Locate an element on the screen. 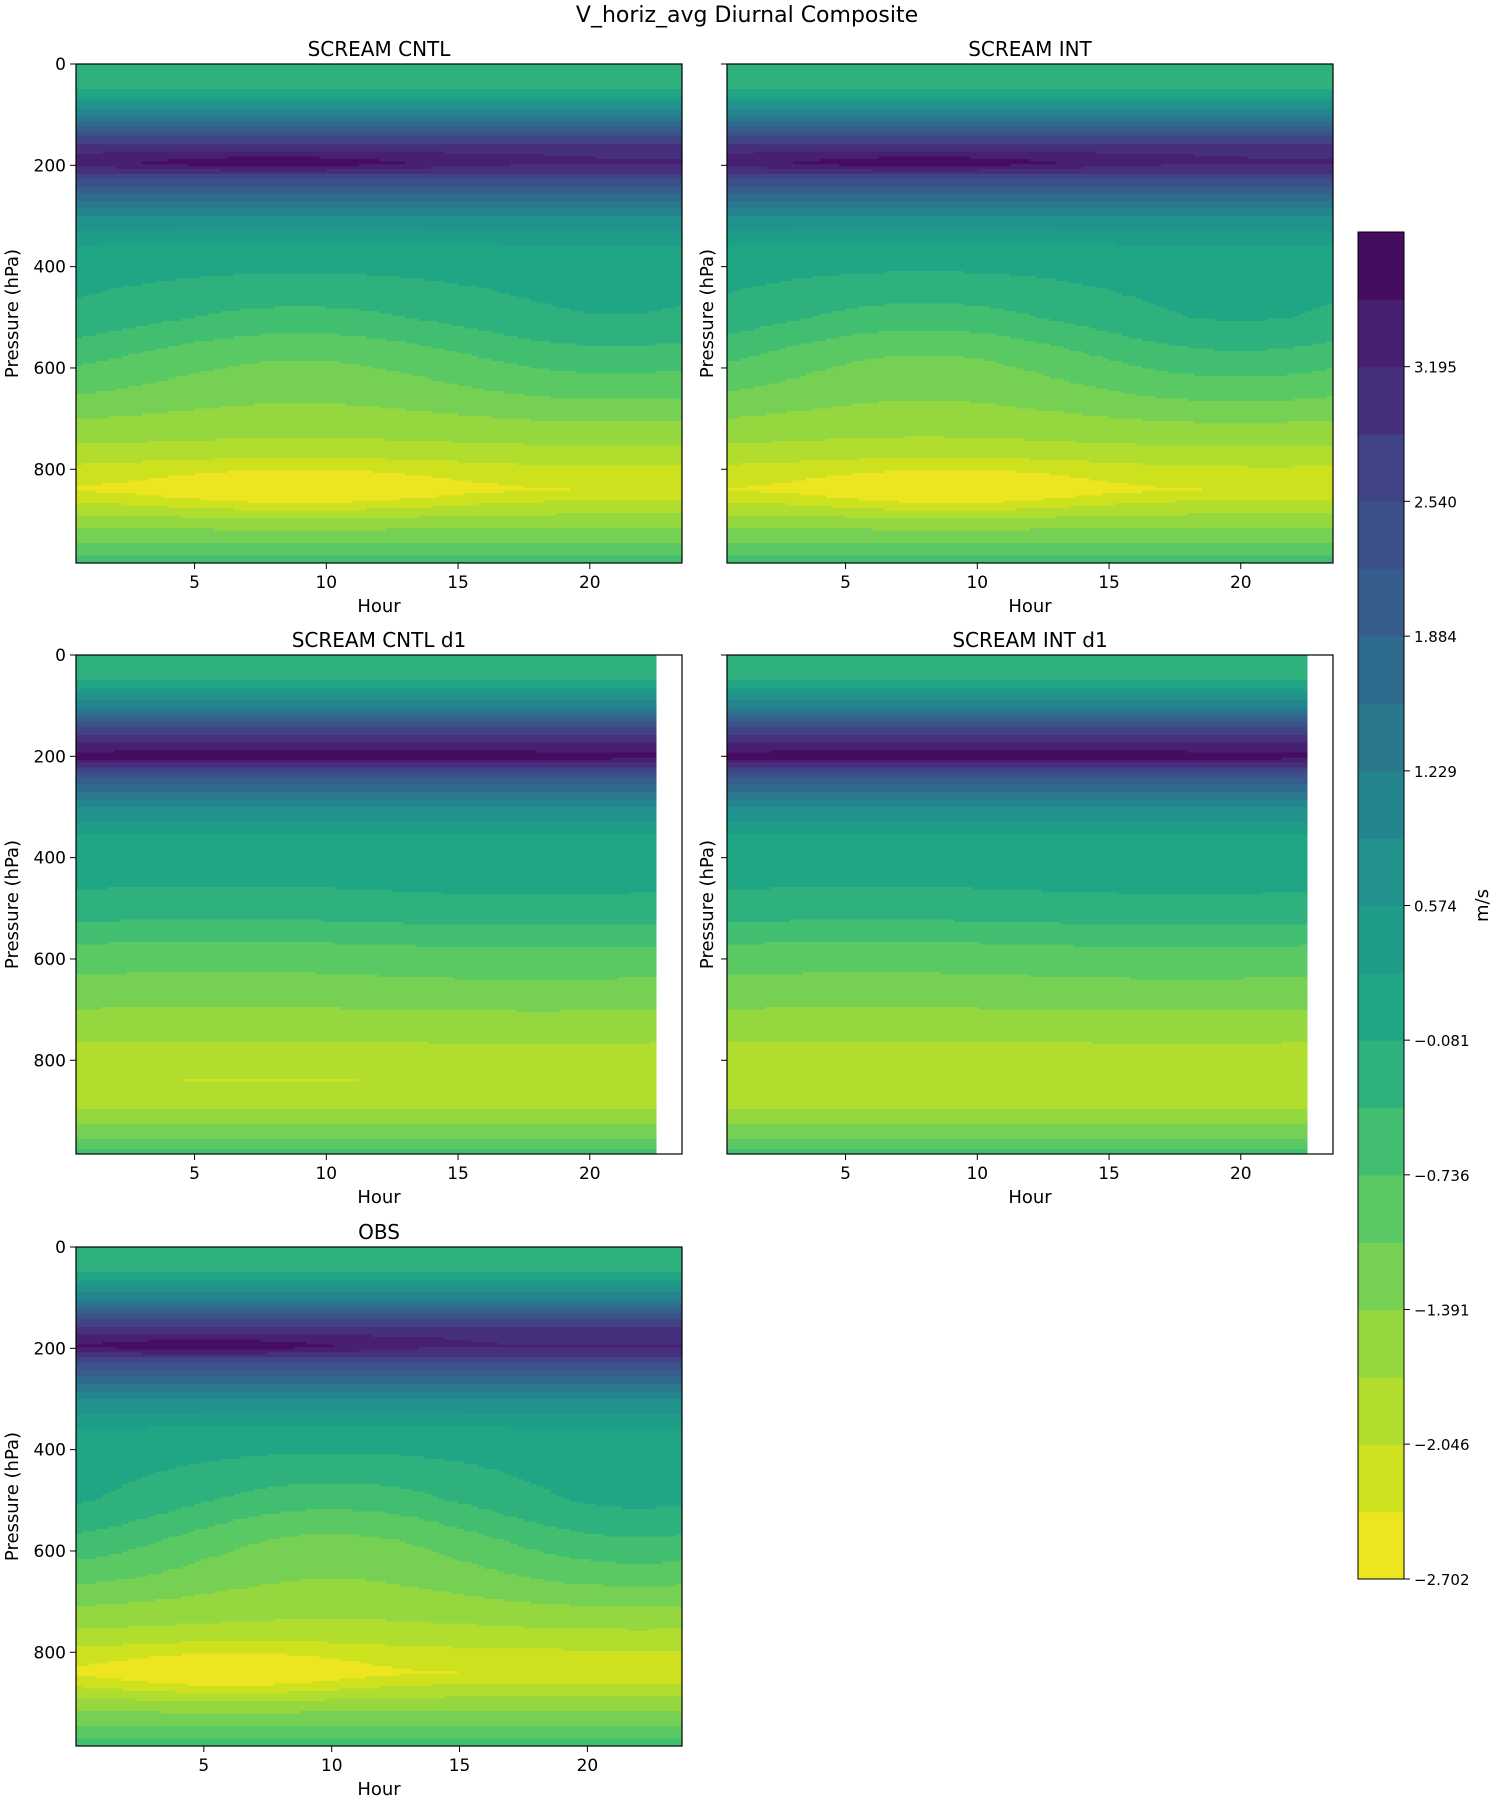 This screenshot has height=1800, width=1500. panel-title: SCREAM INT d1 is located at coordinates (1029, 640).